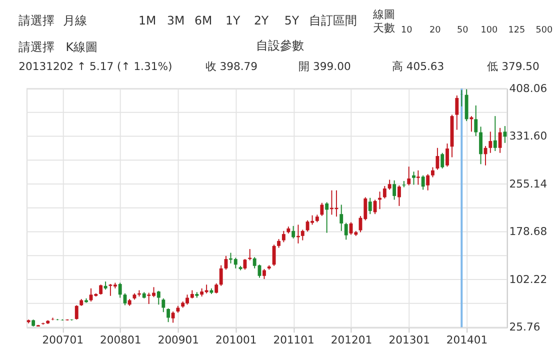 The image size is (554, 354). Describe the element at coordinates (233, 21) in the screenshot. I see `text: 1Y` at that location.